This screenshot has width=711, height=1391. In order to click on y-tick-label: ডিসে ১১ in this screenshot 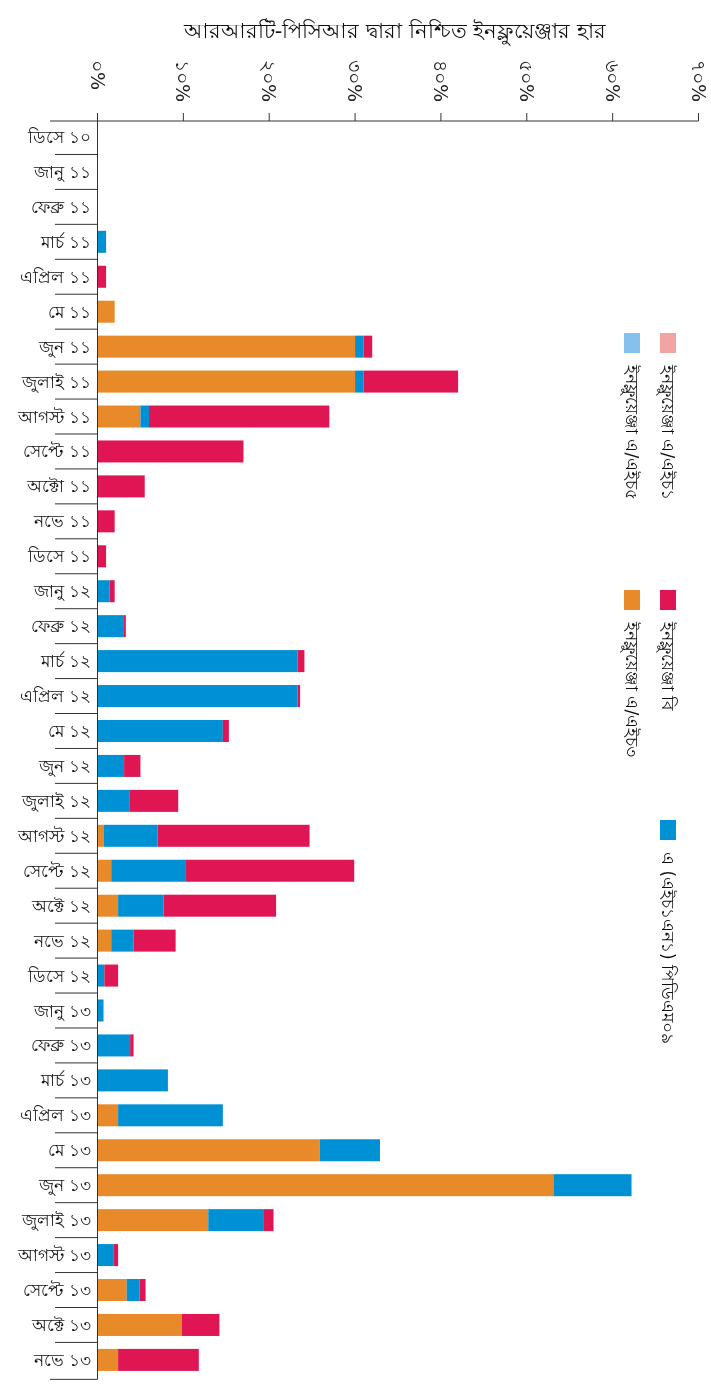, I will do `click(59, 556)`.